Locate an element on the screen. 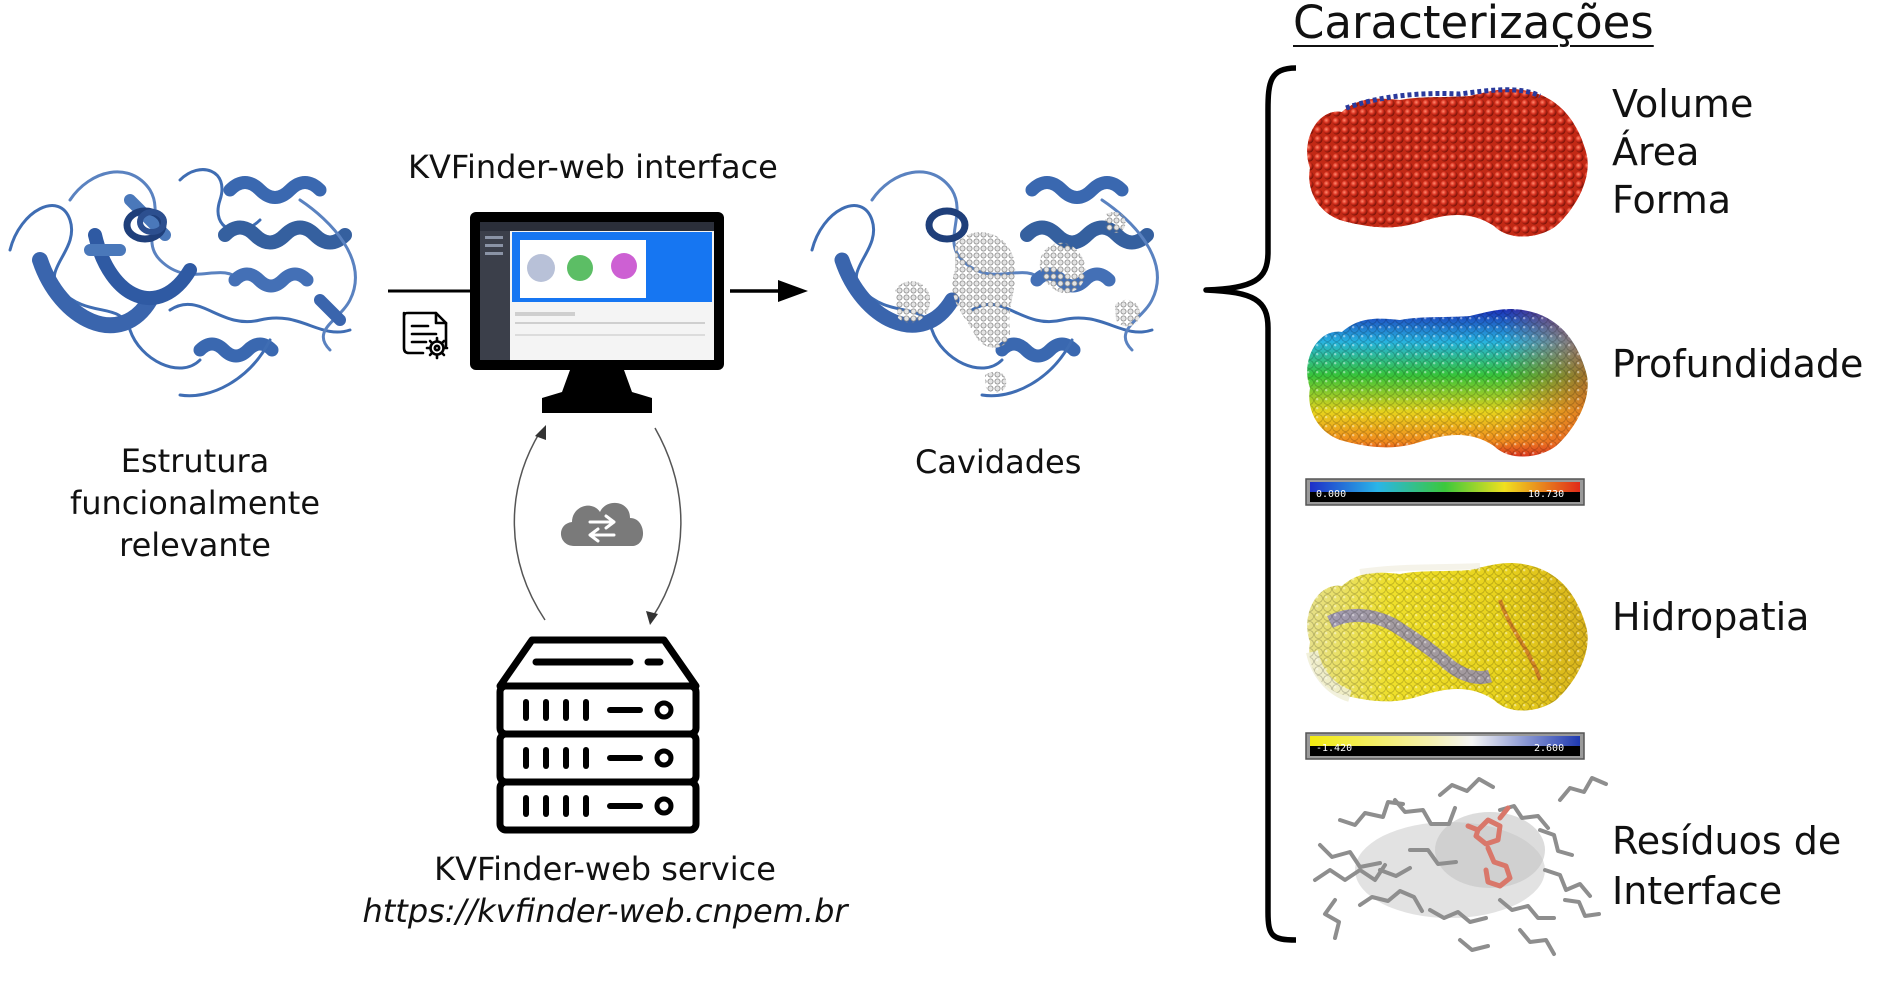 The image size is (1891, 981). depth-label: Profundidade is located at coordinates (1738, 364).